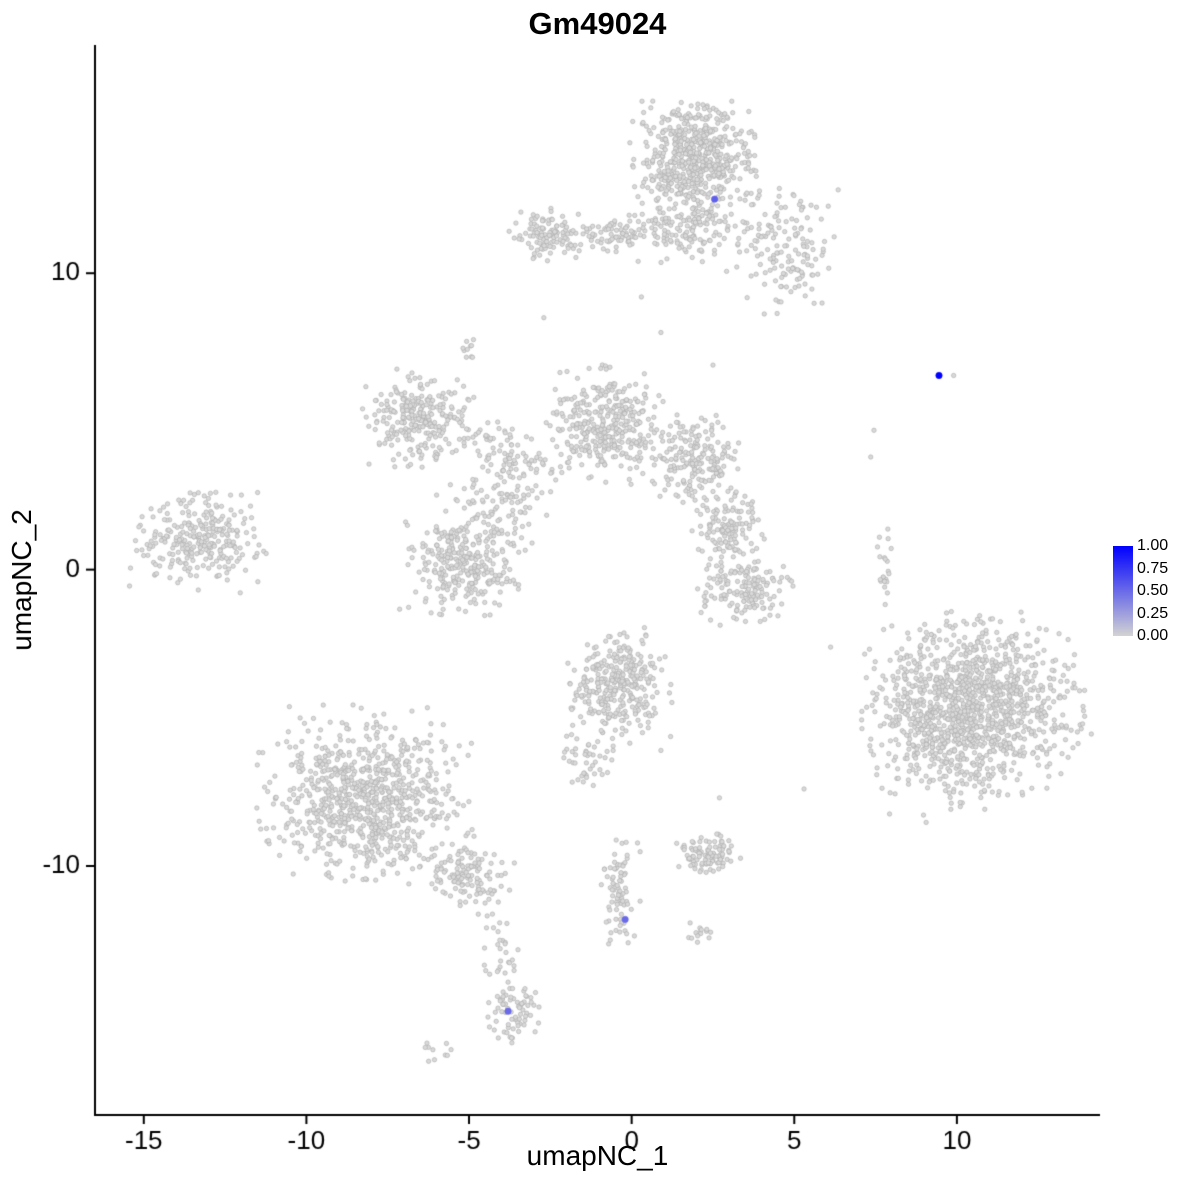  What do you see at coordinates (1153, 635) in the screenshot?
I see `legend-tick-label: 0.00` at bounding box center [1153, 635].